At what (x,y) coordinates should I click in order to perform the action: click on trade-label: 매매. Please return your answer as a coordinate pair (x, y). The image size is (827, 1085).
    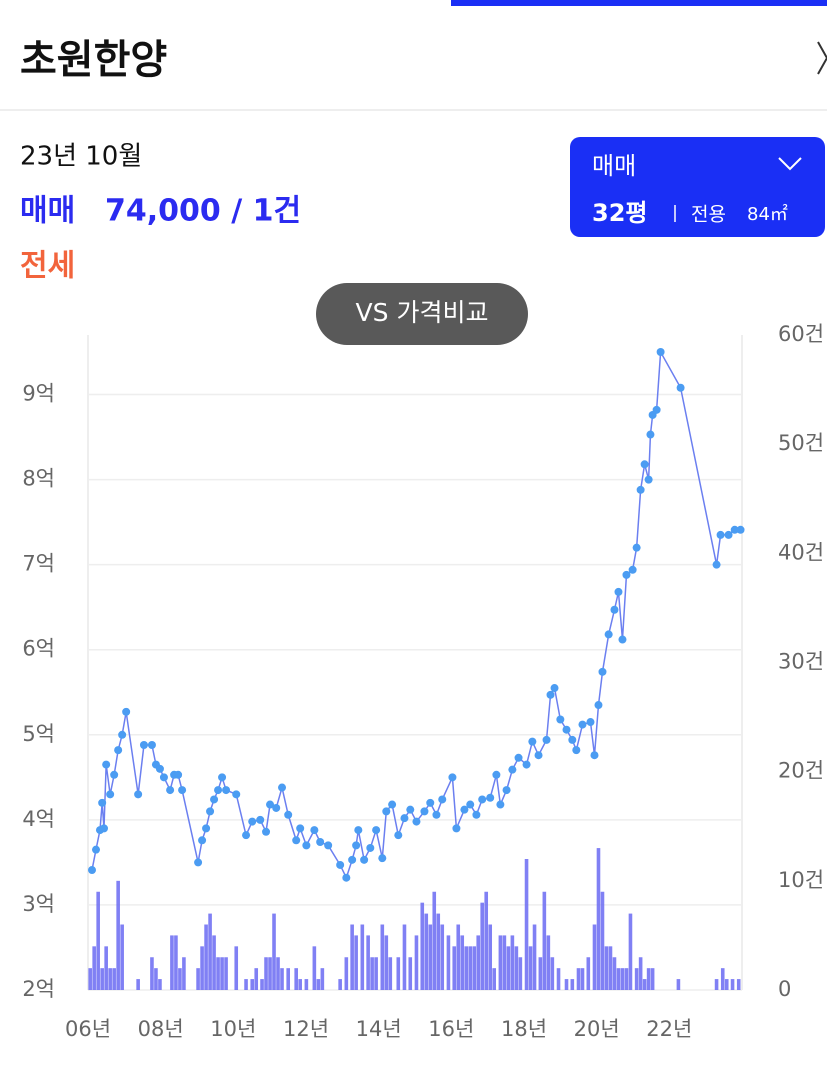
    Looking at the image, I should click on (47, 211).